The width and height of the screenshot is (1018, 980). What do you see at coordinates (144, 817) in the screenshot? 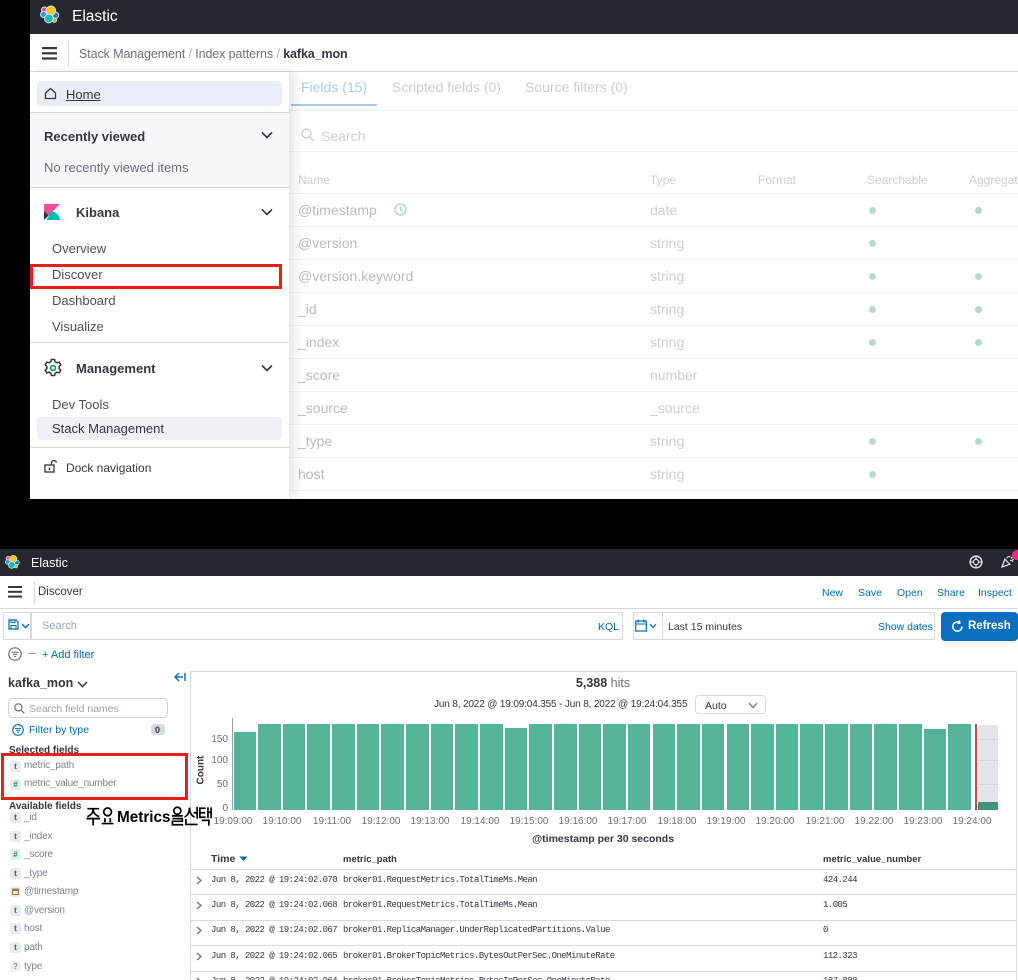
I see `svg-text: Metrics` at bounding box center [144, 817].